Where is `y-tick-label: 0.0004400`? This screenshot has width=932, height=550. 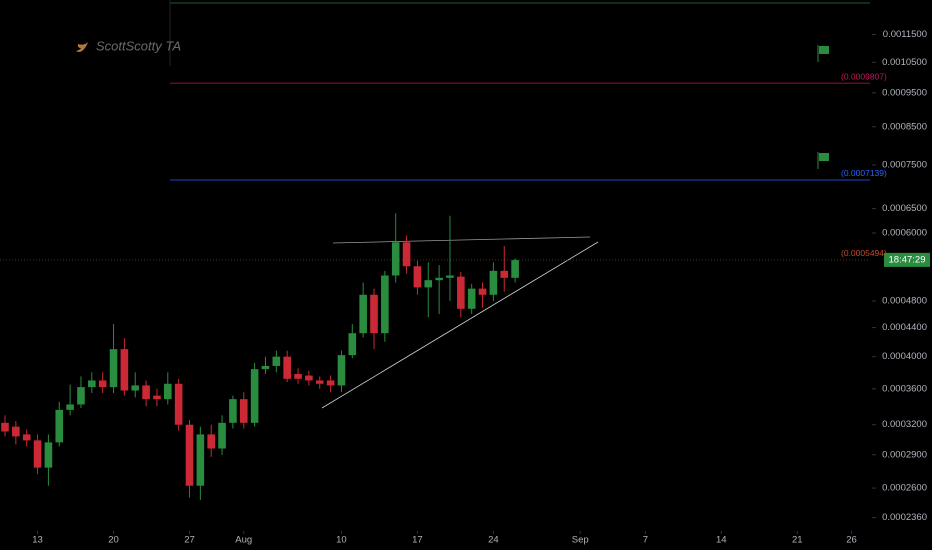
y-tick-label: 0.0004400 is located at coordinates (904, 327).